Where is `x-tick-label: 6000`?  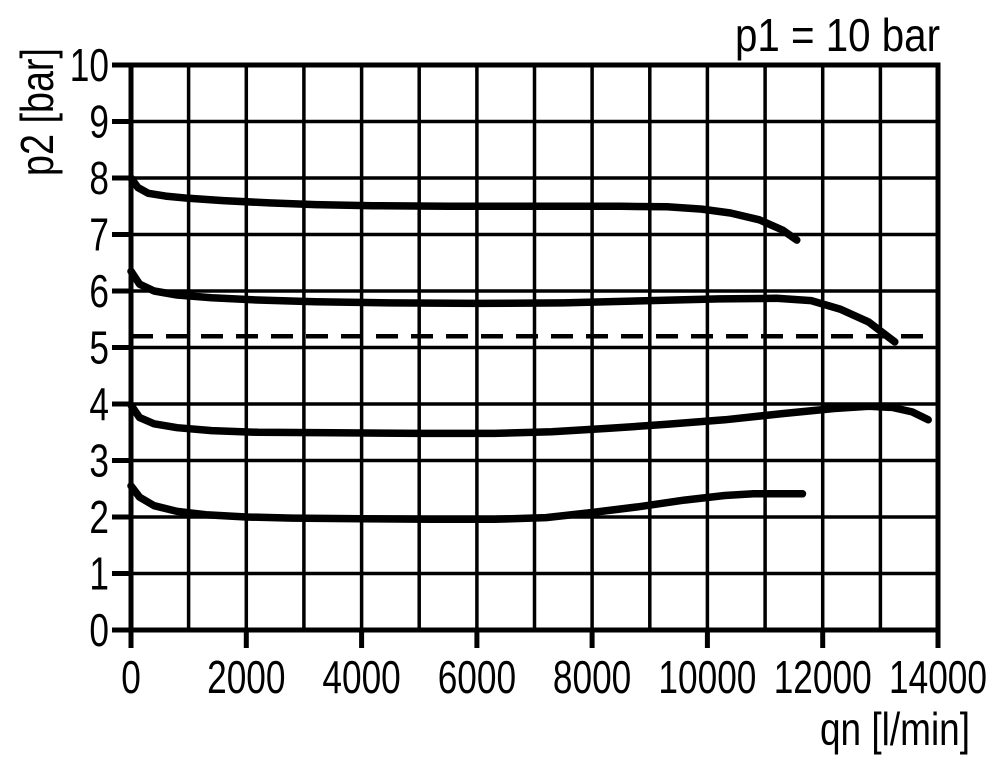 x-tick-label: 6000 is located at coordinates (477, 677).